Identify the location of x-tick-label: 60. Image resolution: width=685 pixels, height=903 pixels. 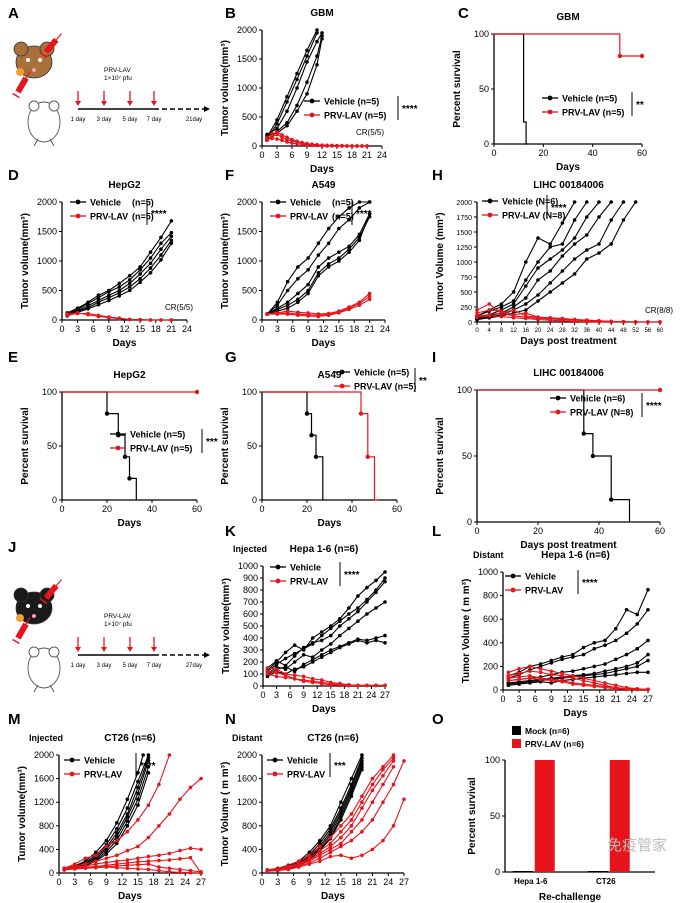
(660, 331).